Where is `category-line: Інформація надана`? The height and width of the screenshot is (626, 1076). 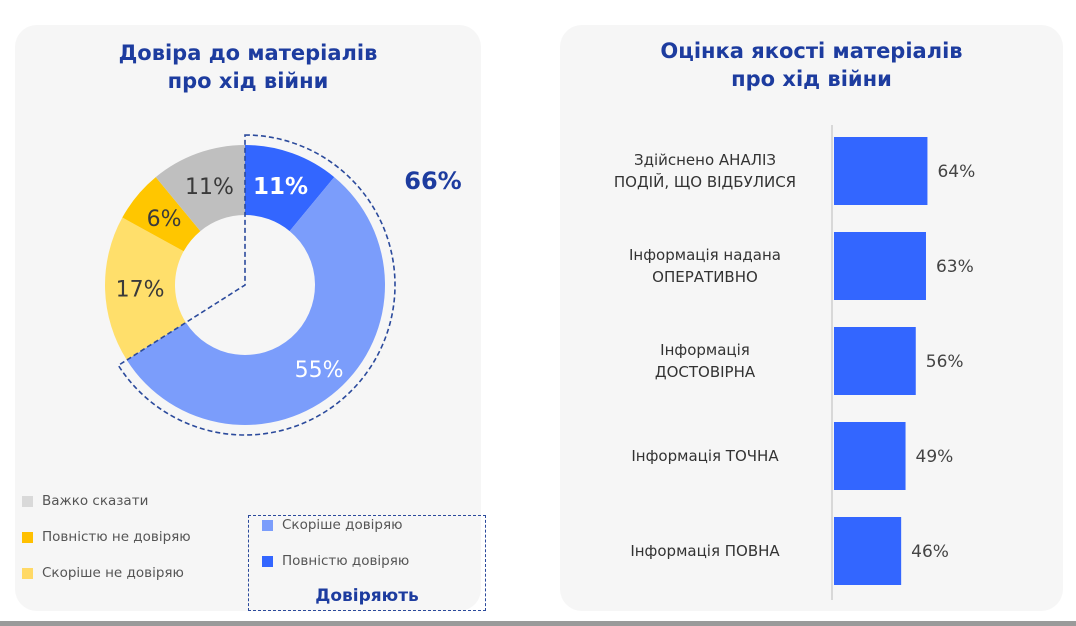
category-line: Інформація надана is located at coordinates (705, 255).